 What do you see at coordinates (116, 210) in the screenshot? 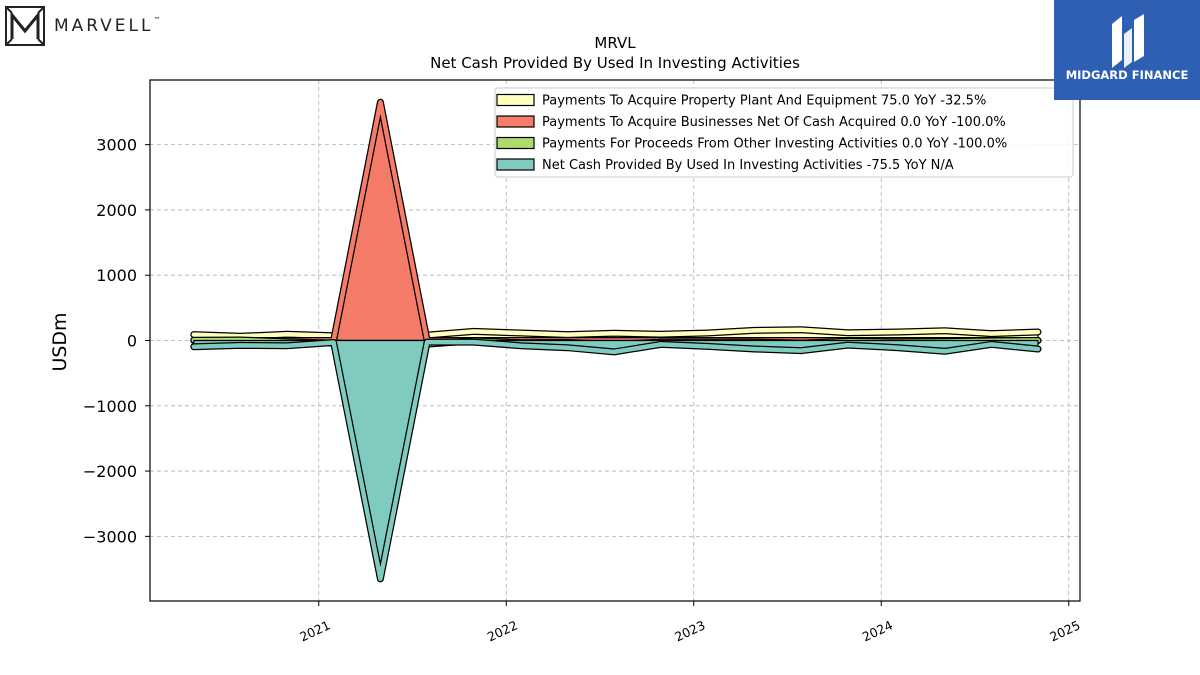
I see `y-tick-label: 2000` at bounding box center [116, 210].